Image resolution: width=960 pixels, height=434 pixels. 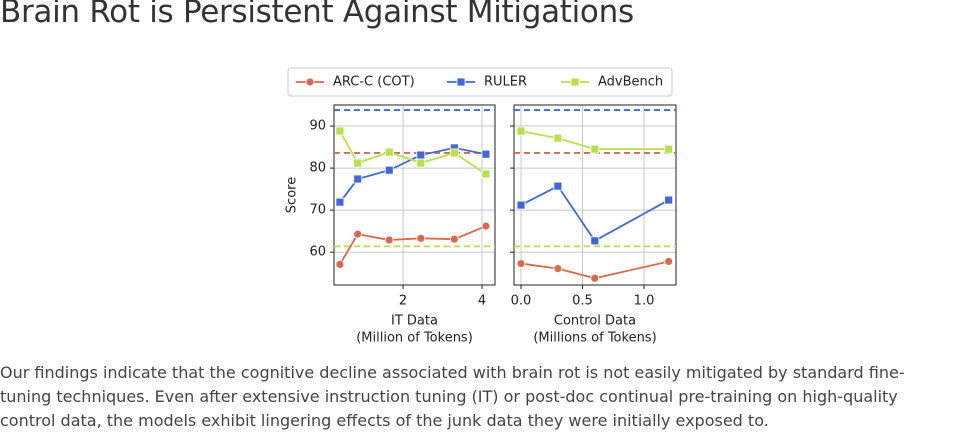 I want to click on x-tick-label: 0.5, so click(x=582, y=301).